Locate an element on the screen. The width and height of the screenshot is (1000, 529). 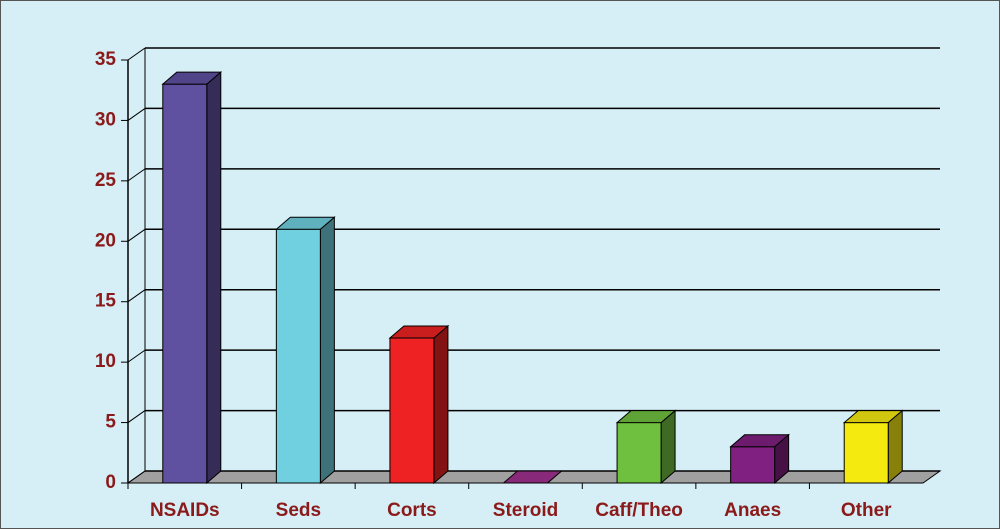
y-tick-label: 30 is located at coordinates (105, 119).